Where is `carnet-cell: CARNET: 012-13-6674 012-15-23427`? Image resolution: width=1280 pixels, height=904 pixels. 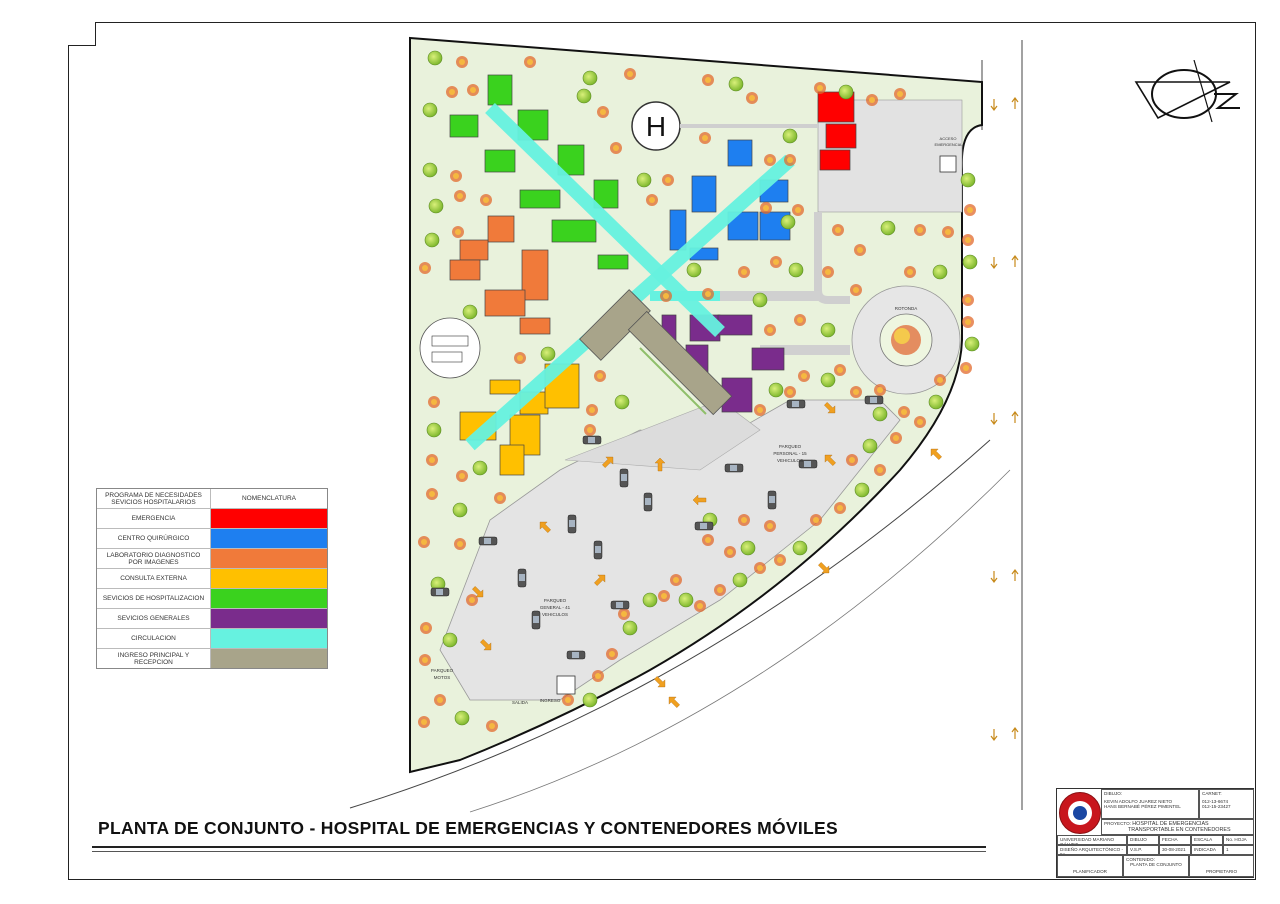 carnet-cell: CARNET: 012-13-6674 012-15-23427 is located at coordinates (1226, 804).